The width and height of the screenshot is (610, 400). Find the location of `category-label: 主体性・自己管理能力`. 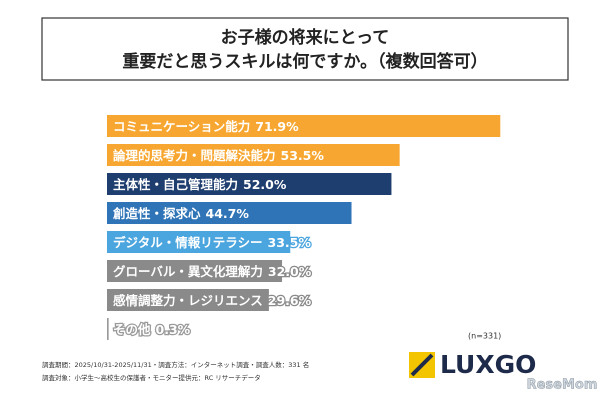

category-label: 主体性・自己管理能力 is located at coordinates (175, 184).